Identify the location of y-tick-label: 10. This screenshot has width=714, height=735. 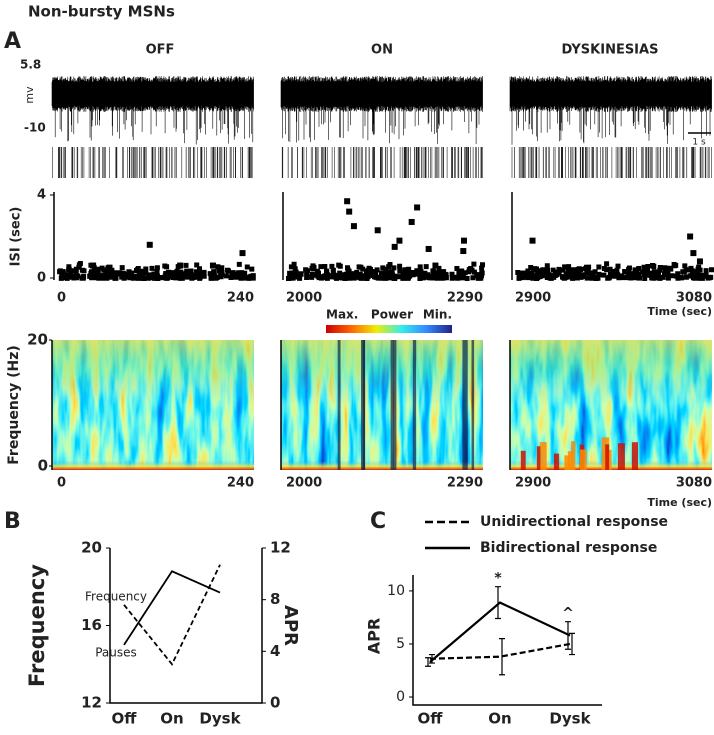
(396, 591).